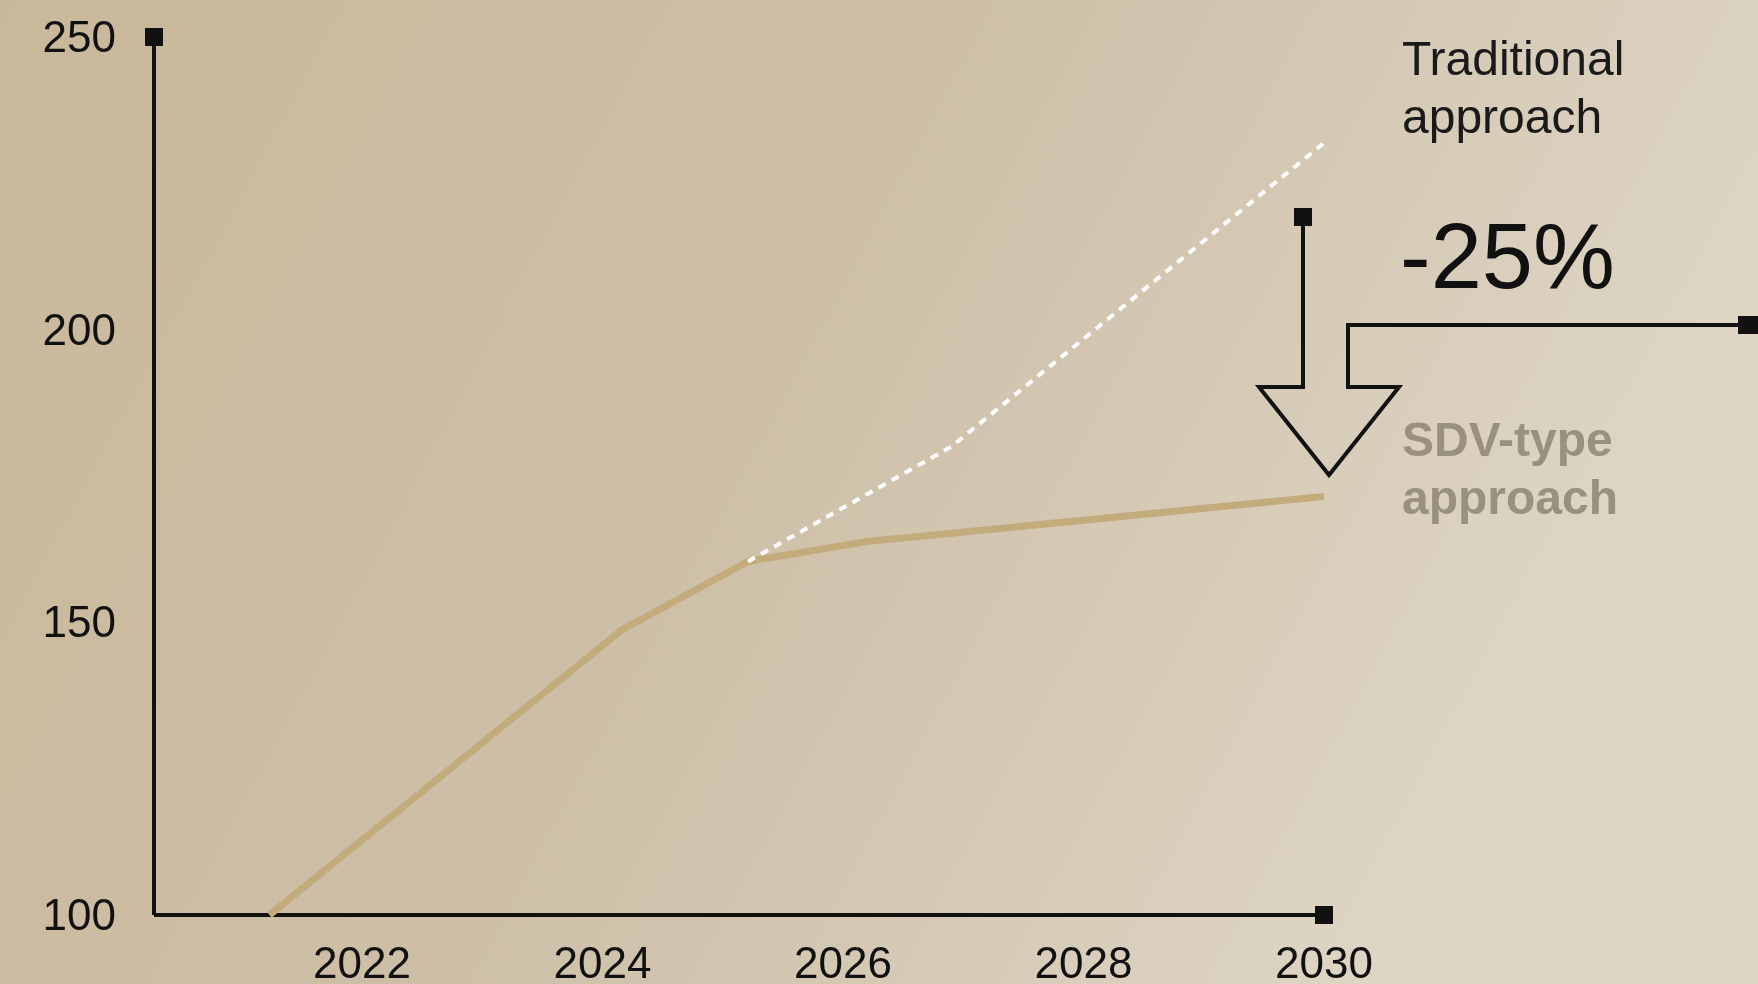 The width and height of the screenshot is (1758, 984). I want to click on x-tick-label: 2030, so click(1324, 961).